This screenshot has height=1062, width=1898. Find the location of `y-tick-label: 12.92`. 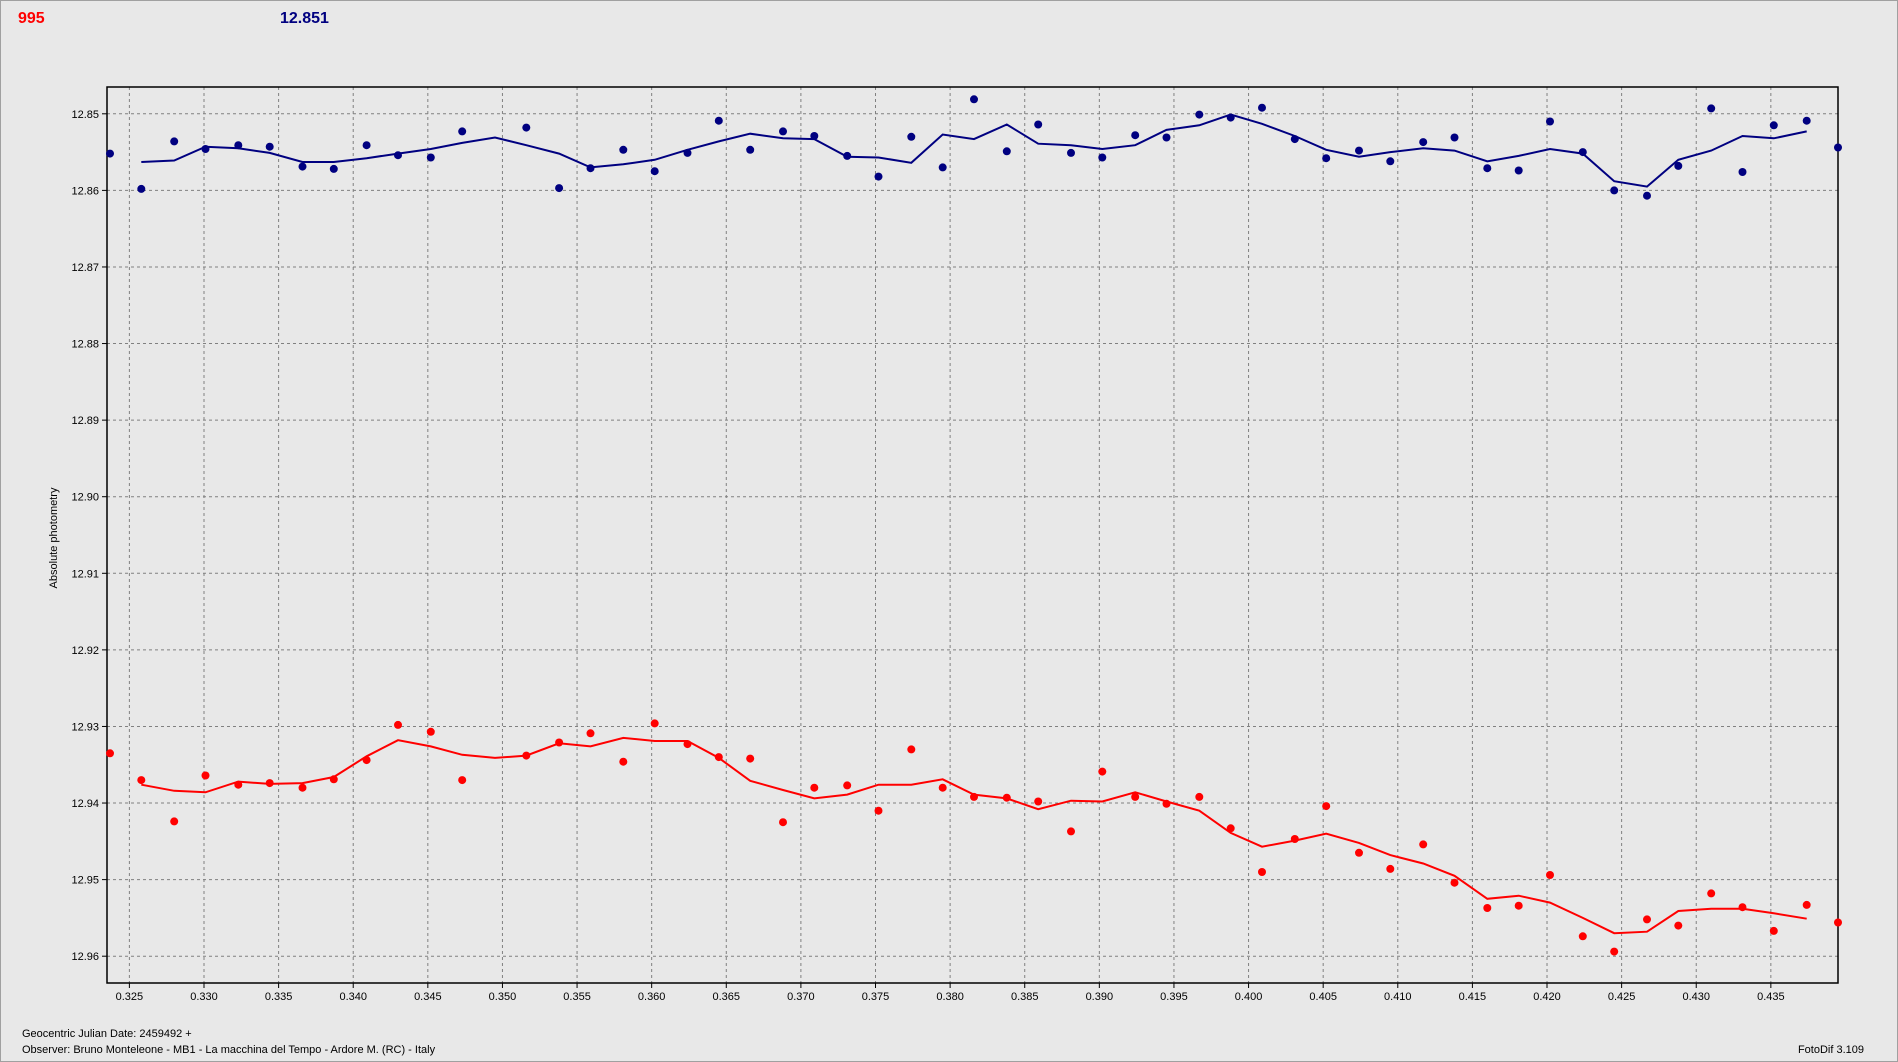

y-tick-label: 12.92 is located at coordinates (85, 651).